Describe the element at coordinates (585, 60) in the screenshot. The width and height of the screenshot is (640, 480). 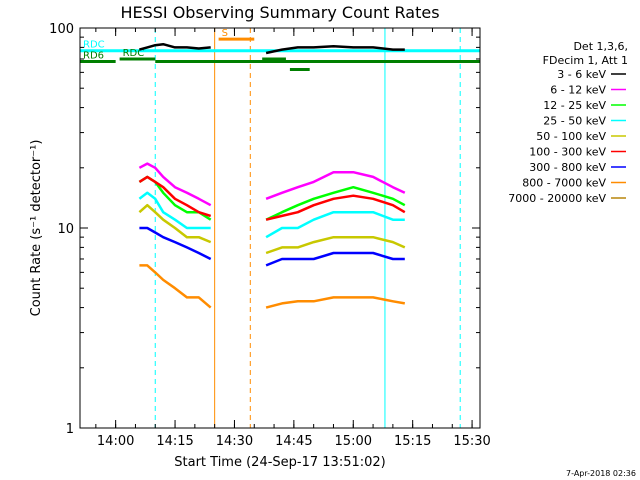
I see `legend-title-line: FDecim 1, Att 1` at that location.